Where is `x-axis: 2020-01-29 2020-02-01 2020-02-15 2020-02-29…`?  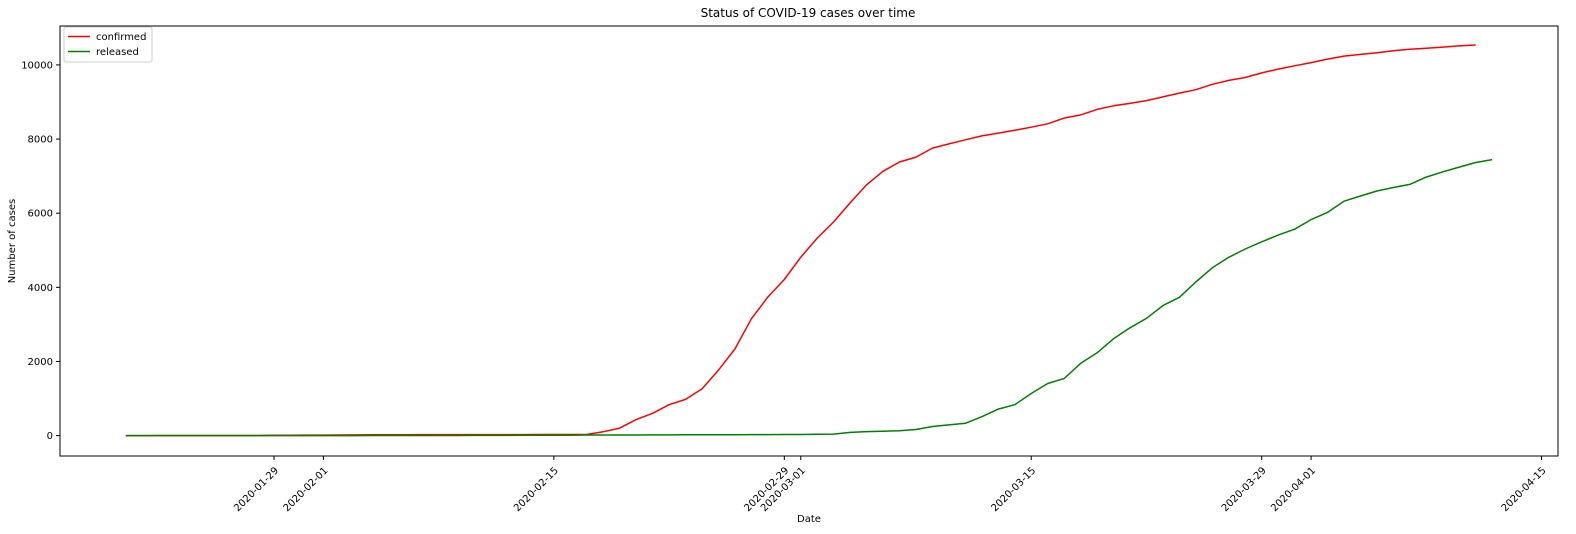
x-axis: 2020-01-29 2020-02-01 2020-02-15 2020-02-29… is located at coordinates (890, 485).